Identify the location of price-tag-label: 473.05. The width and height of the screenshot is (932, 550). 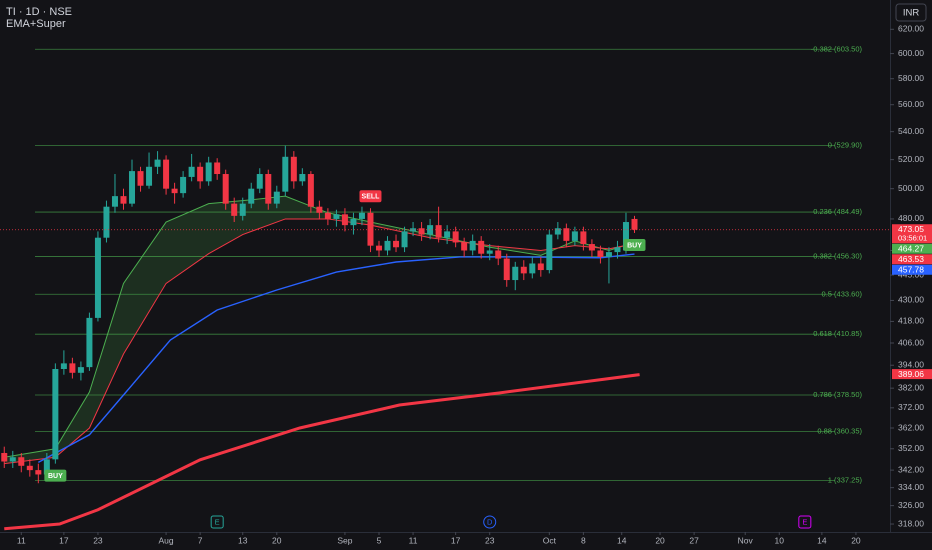
(911, 229).